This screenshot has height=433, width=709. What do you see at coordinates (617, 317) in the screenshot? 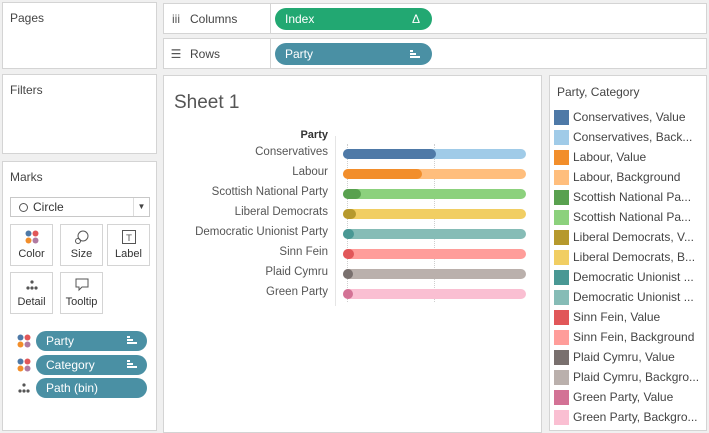
I see `legend-label: Sinn Fein, Value` at bounding box center [617, 317].